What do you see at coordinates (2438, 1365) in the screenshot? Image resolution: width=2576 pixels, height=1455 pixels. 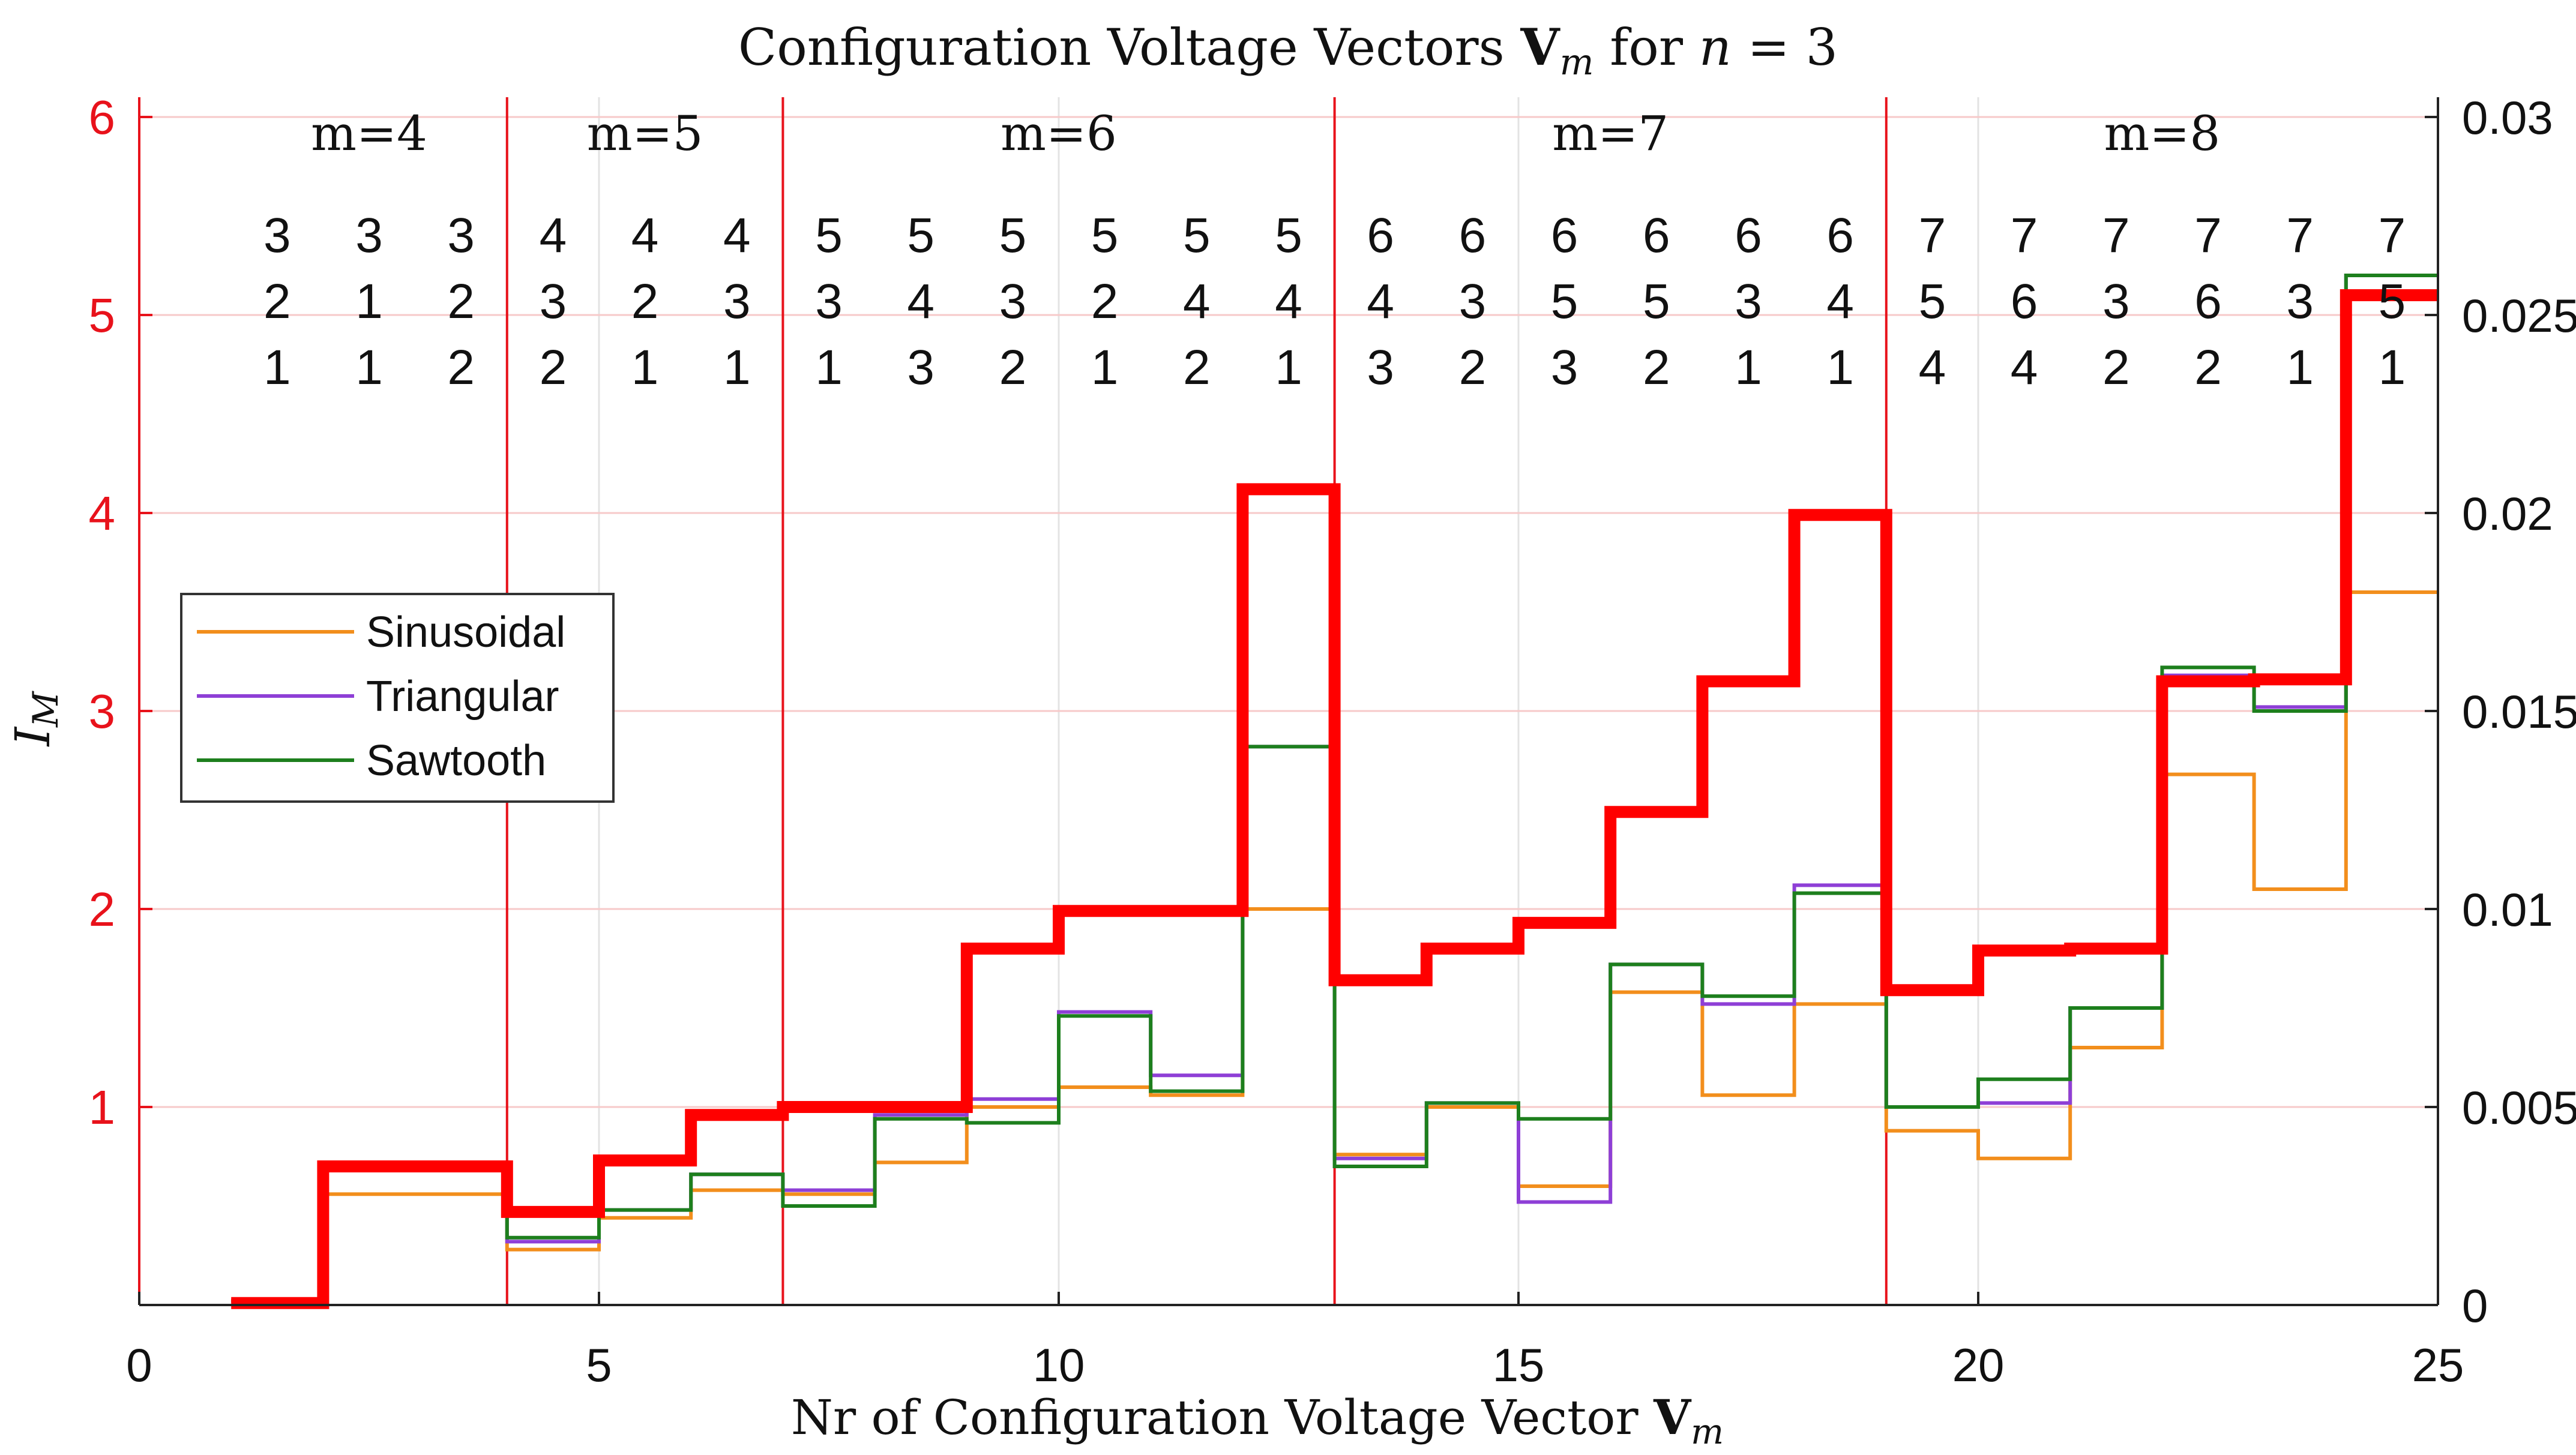 I see `x-tick-label: 25` at bounding box center [2438, 1365].